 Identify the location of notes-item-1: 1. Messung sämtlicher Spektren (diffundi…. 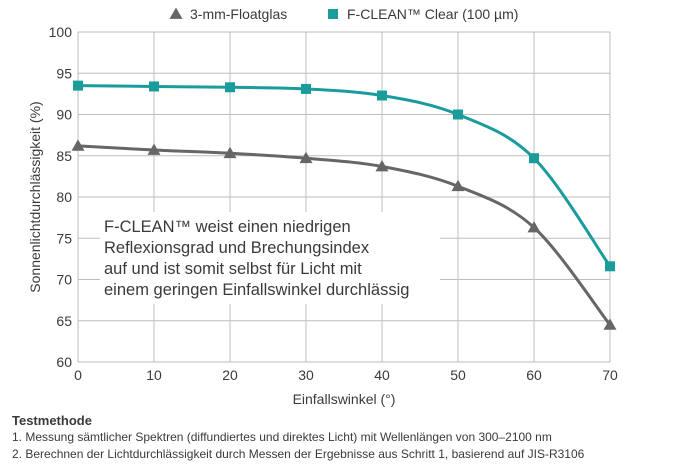
(282, 437).